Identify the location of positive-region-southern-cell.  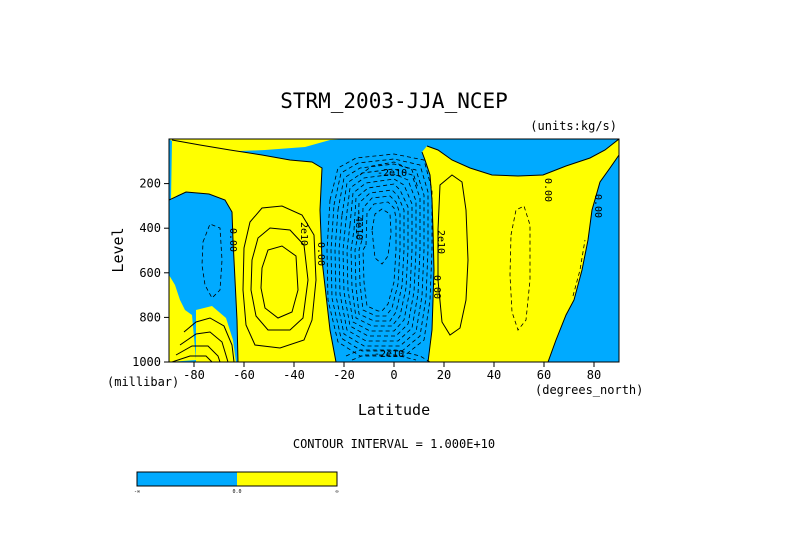
(253, 251).